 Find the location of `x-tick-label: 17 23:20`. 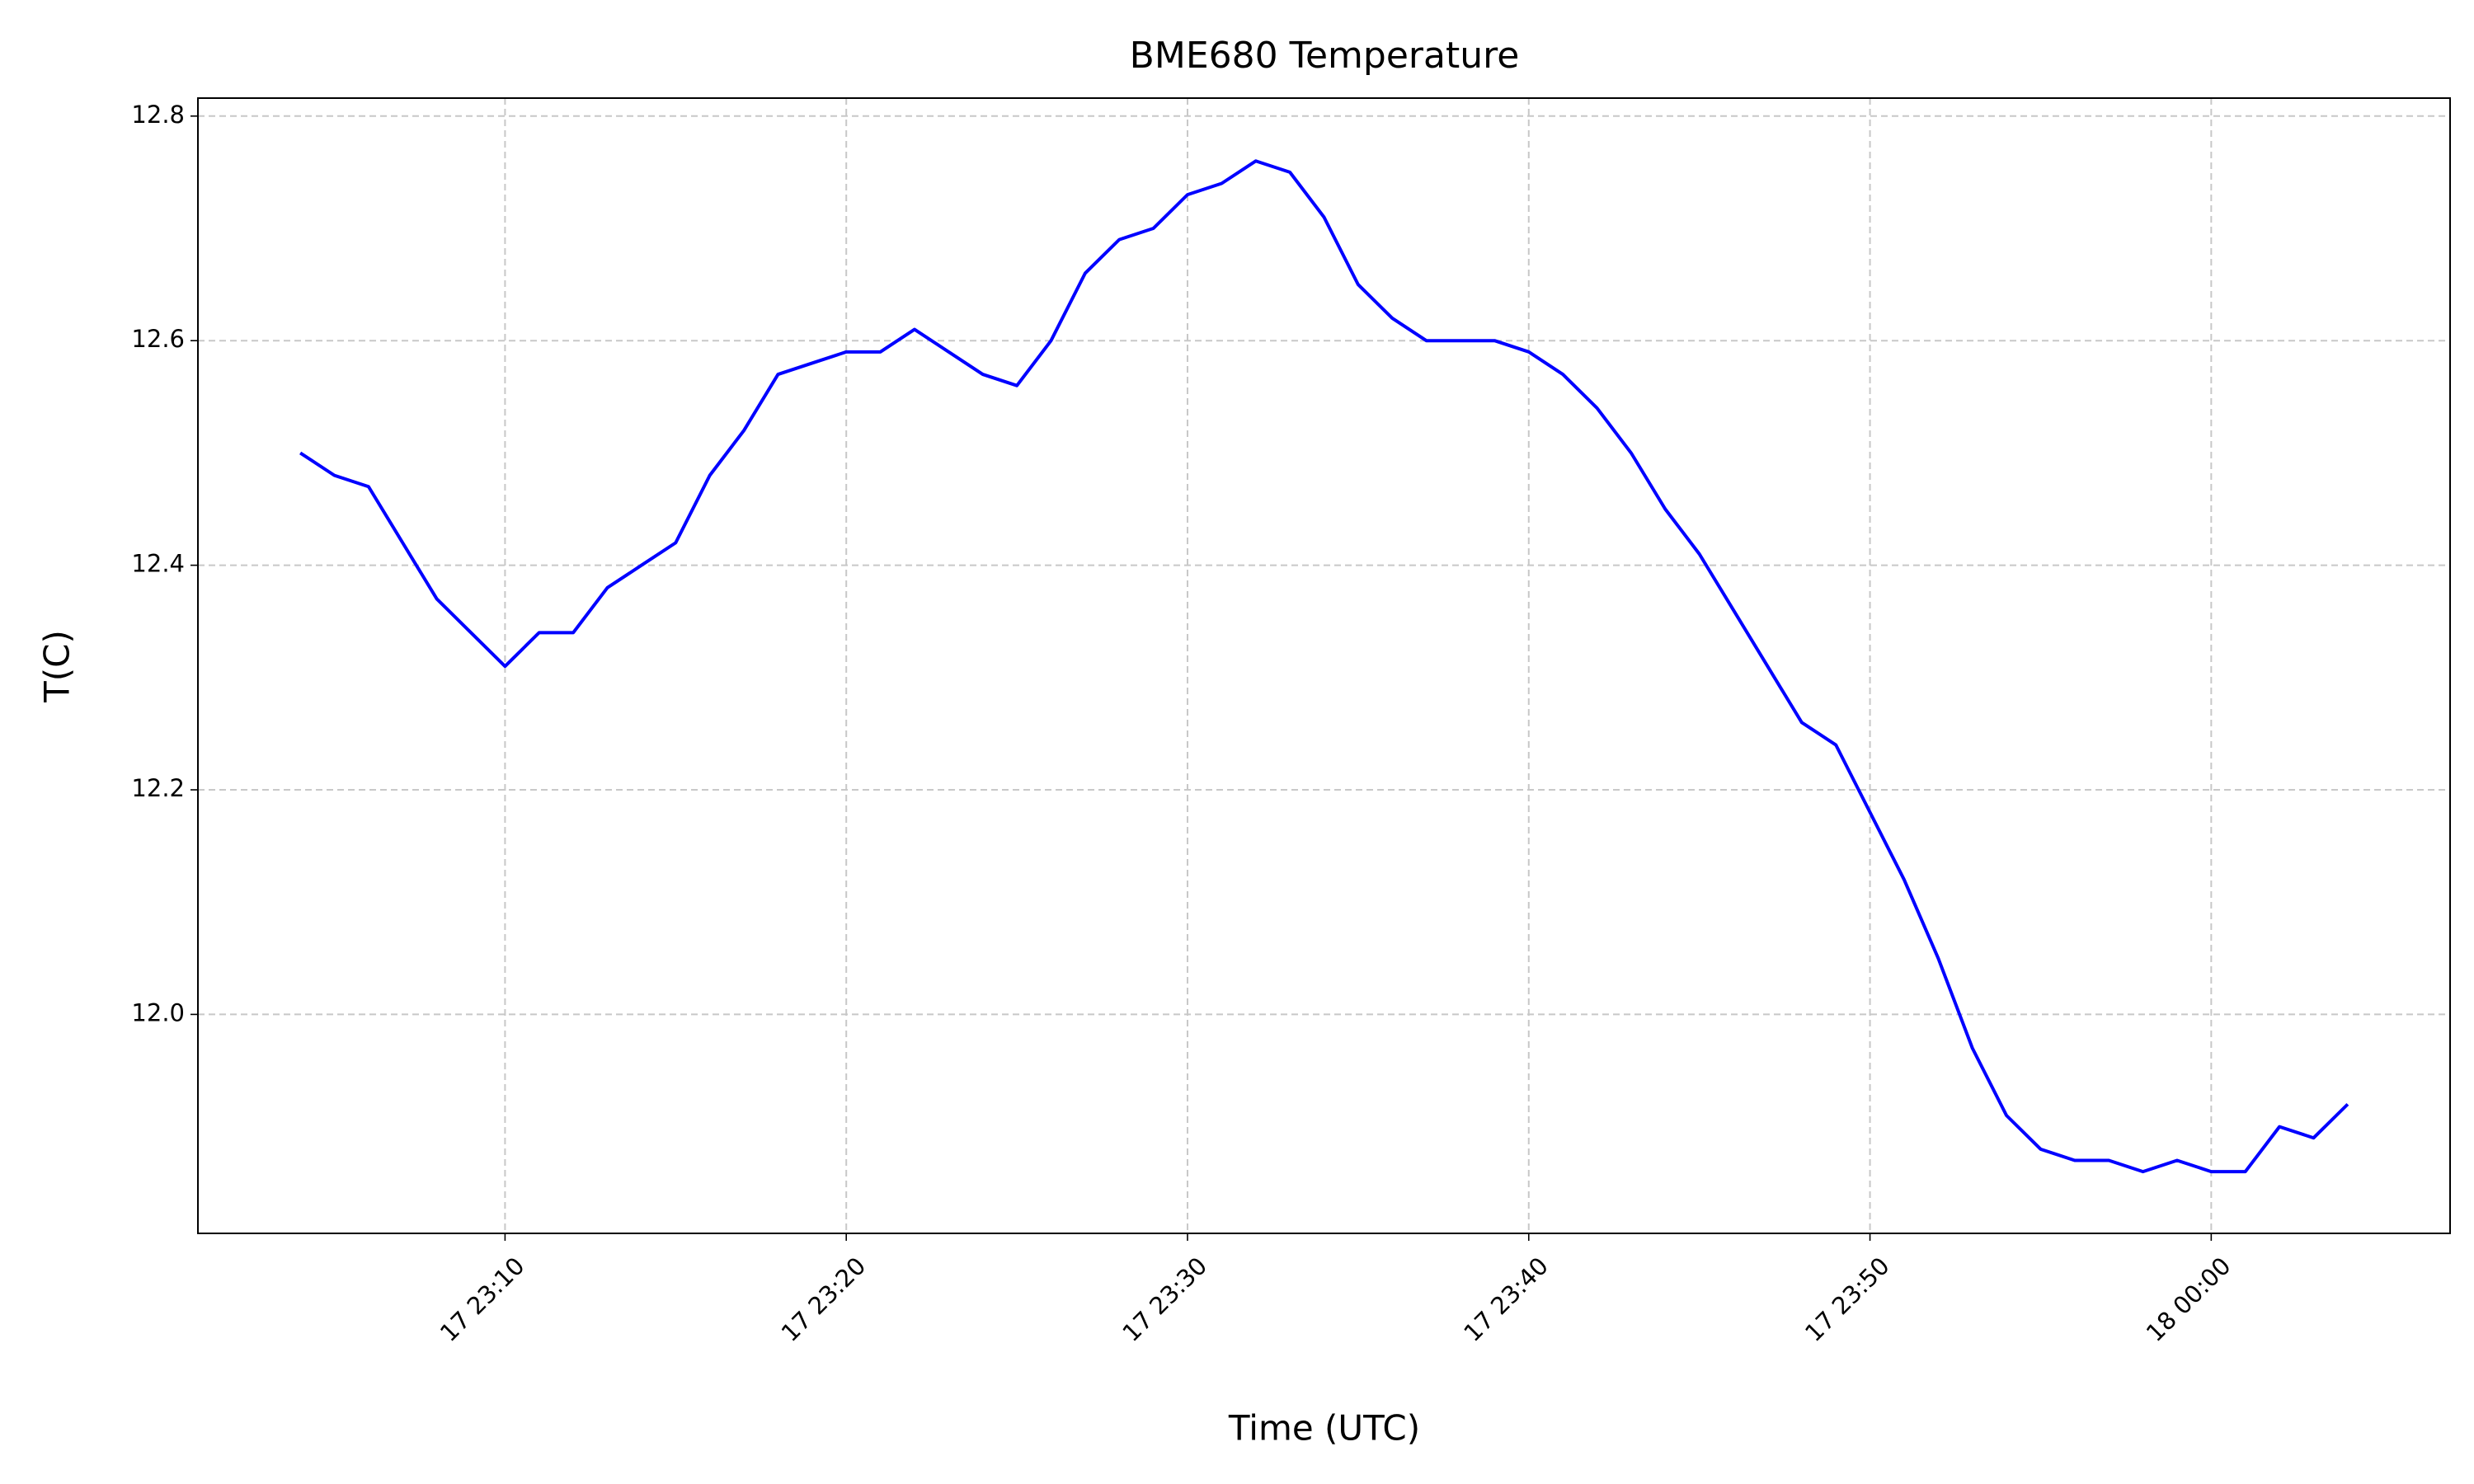

x-tick-label: 17 23:20 is located at coordinates (824, 1299).